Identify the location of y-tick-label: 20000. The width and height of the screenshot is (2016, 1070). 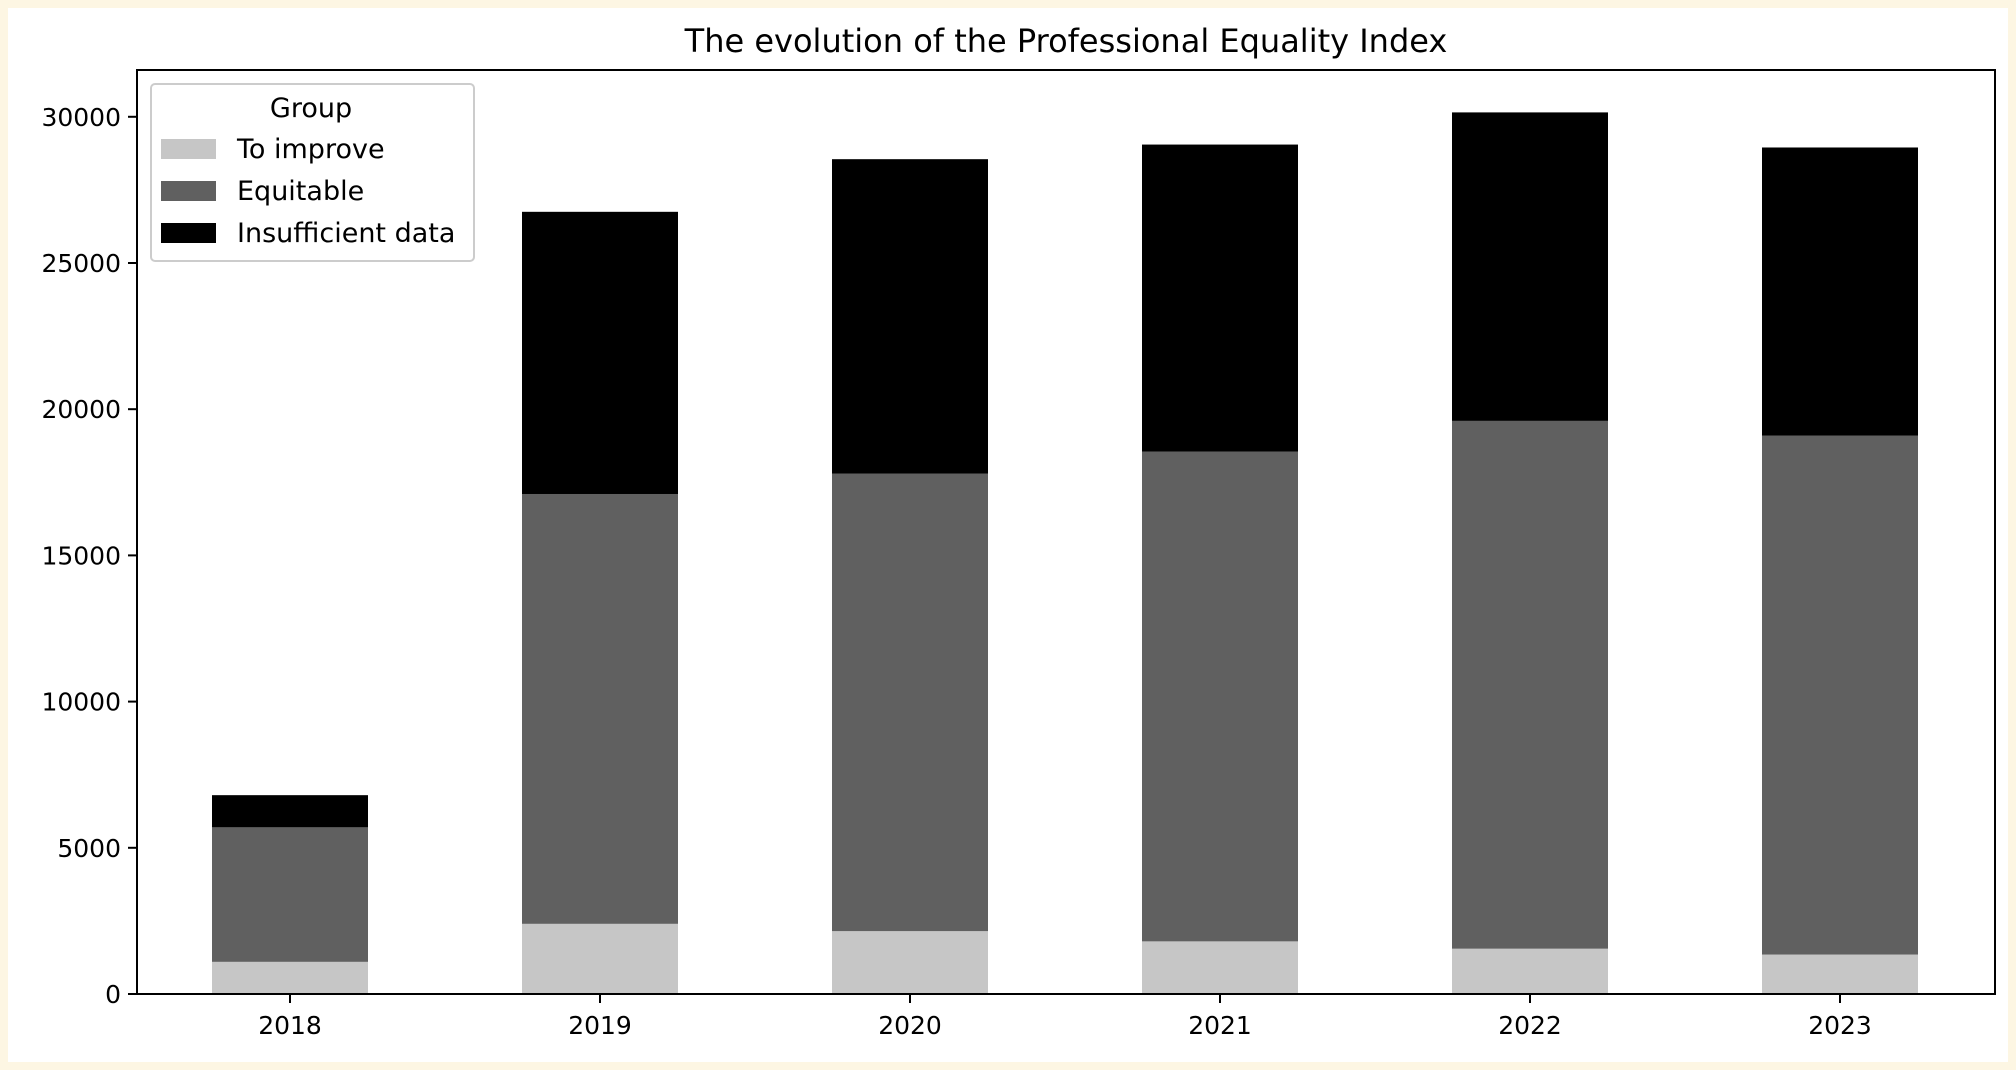
(81, 409).